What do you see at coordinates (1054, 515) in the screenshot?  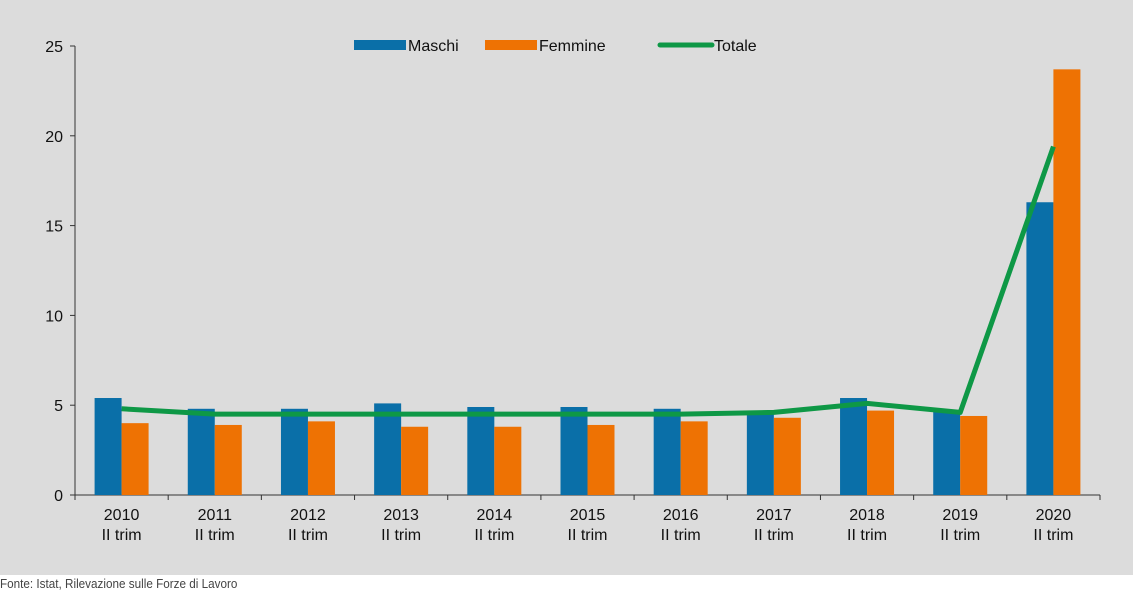 I see `x-tick-label-year: 2020` at bounding box center [1054, 515].